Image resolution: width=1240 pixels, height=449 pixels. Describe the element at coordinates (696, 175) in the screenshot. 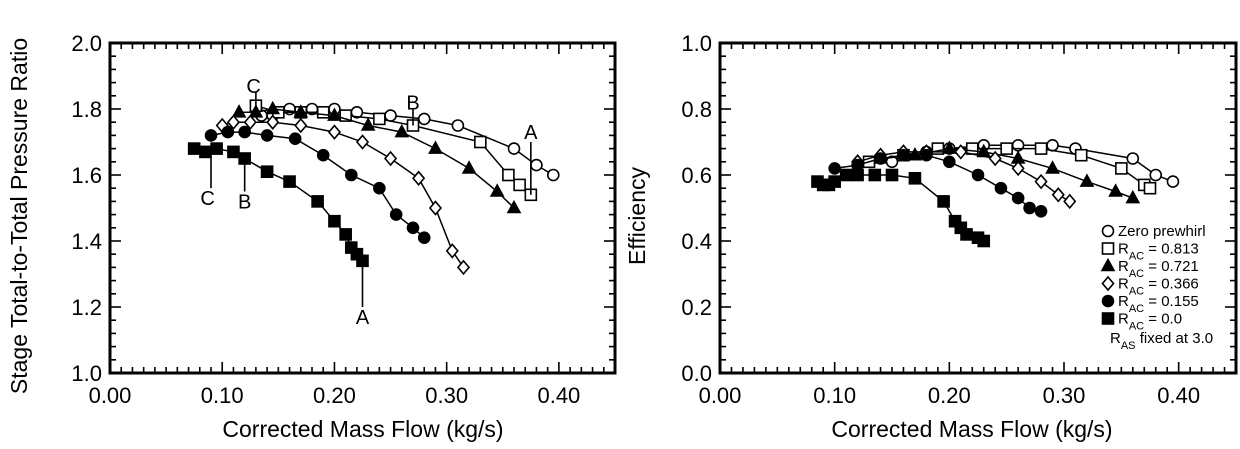

I see `y-tick-label: 0.6` at that location.